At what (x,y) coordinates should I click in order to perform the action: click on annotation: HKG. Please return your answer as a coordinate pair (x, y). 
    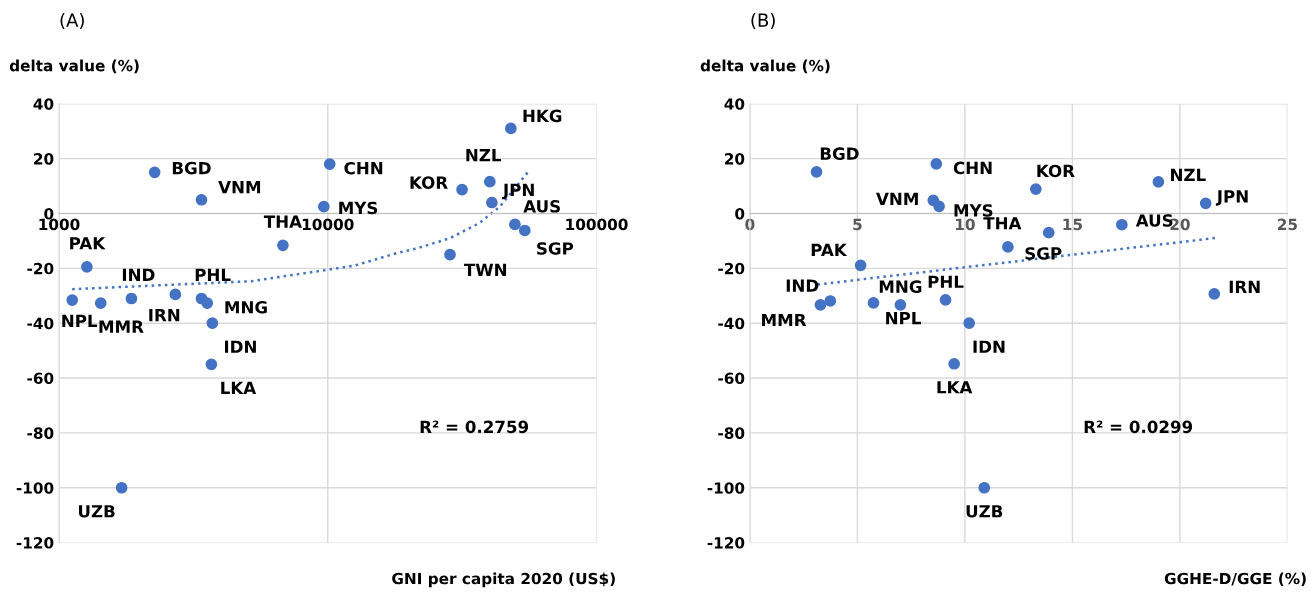
    Looking at the image, I should click on (542, 116).